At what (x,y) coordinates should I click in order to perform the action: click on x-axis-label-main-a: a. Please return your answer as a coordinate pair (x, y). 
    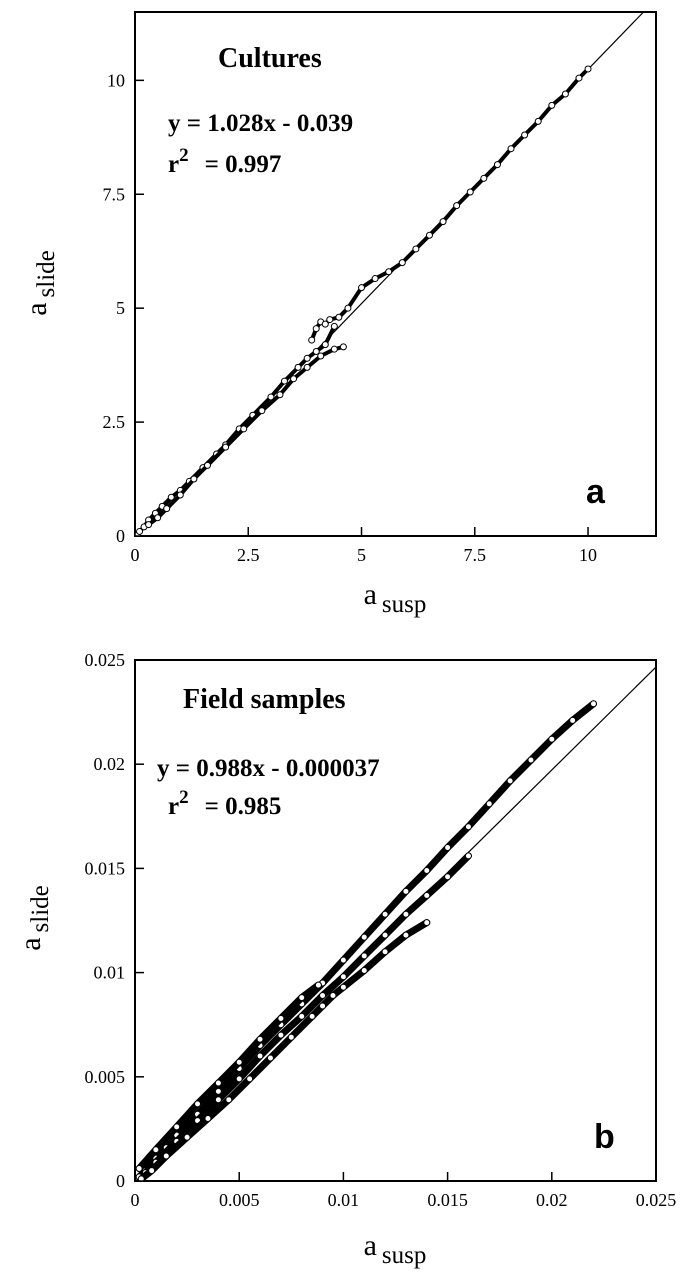
    Looking at the image, I should click on (370, 594).